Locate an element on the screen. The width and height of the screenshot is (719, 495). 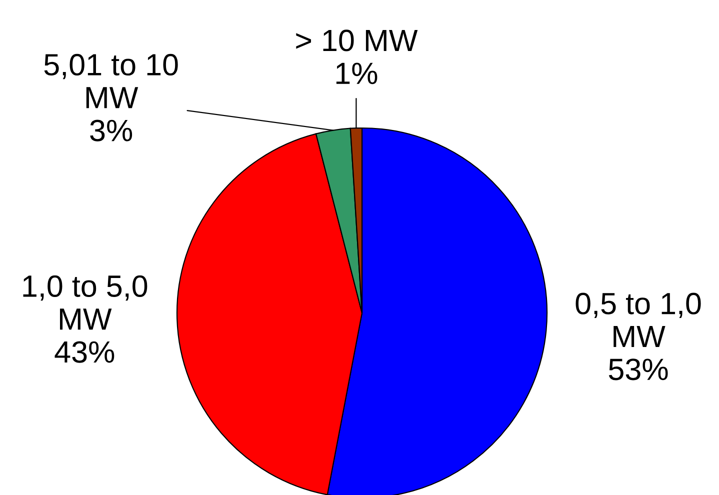
slice-label: 5,01 to 10 MW is located at coordinates (111, 81).